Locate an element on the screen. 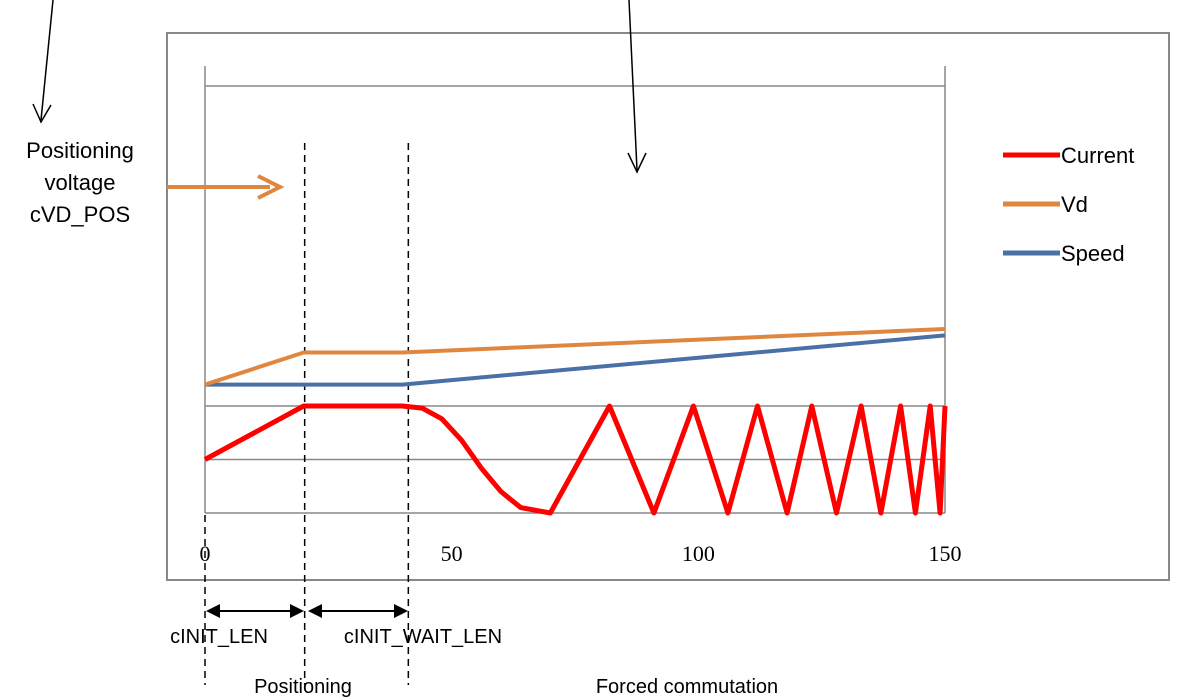  init-wait-arrow-left is located at coordinates (315, 611).